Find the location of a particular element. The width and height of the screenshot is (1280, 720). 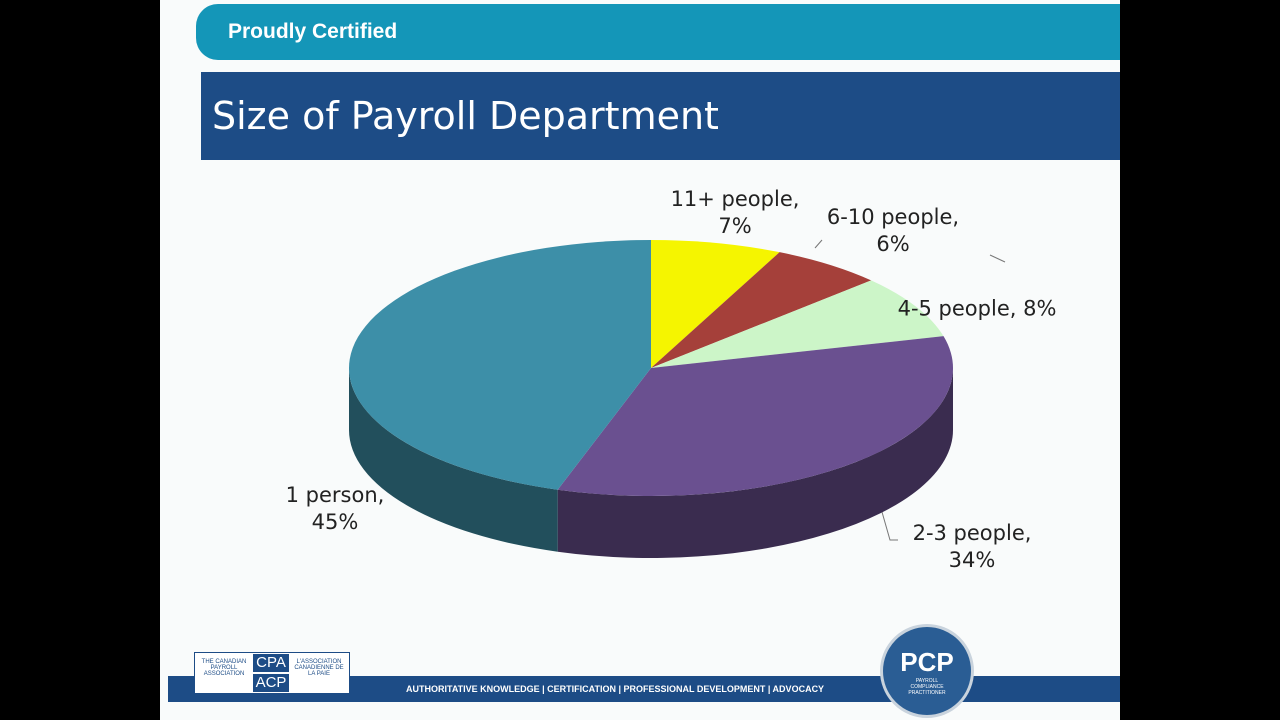

data-label: 6-10 people, 6% is located at coordinates (893, 230).